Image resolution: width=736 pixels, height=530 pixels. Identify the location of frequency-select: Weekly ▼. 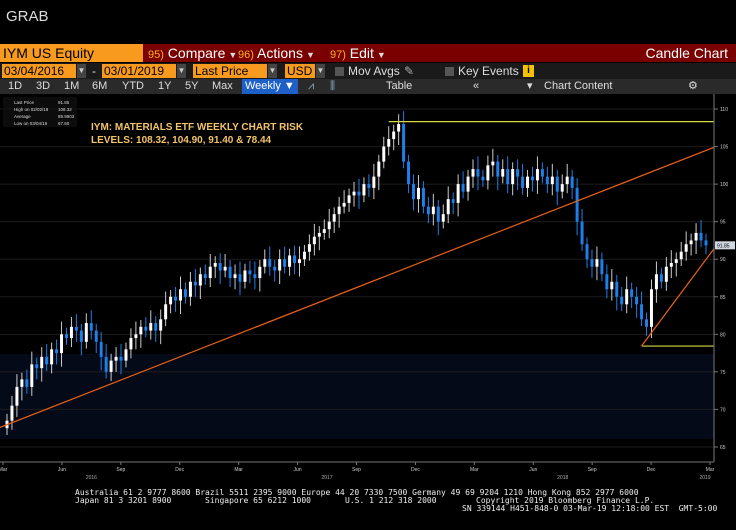
(270, 86).